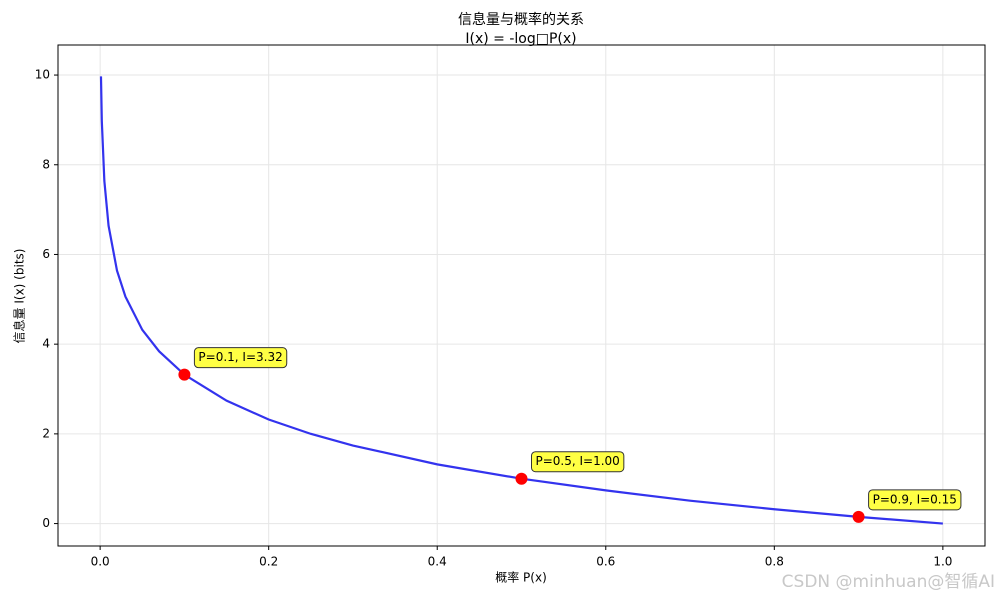 This screenshot has height=604, width=1000. I want to click on x-tick-label: 0.6, so click(605, 562).